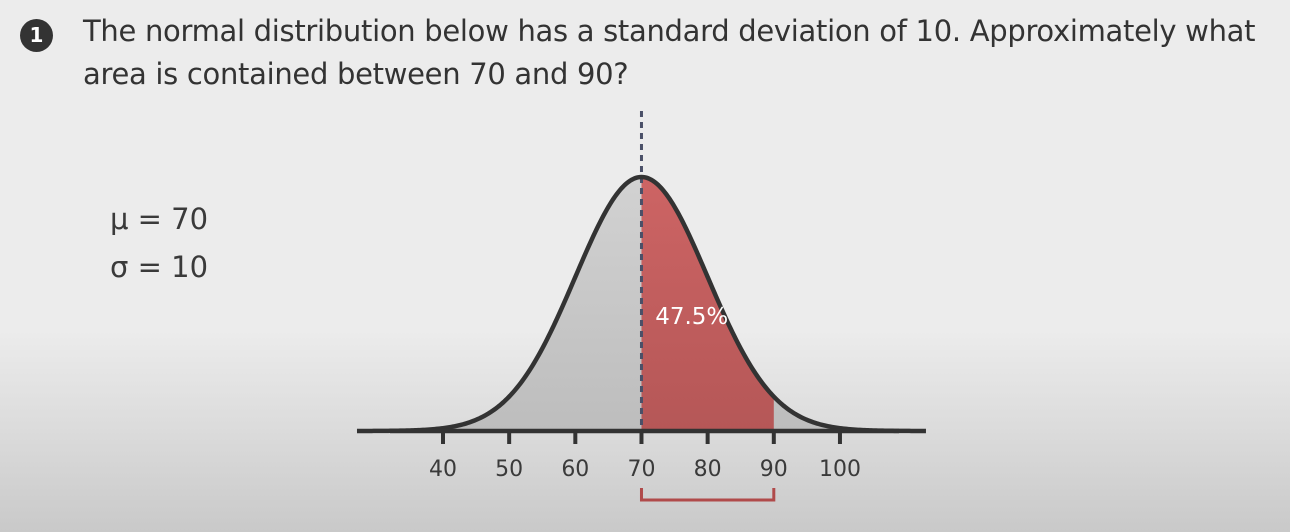  What do you see at coordinates (774, 469) in the screenshot?
I see `x-tick-label-90: 90` at bounding box center [774, 469].